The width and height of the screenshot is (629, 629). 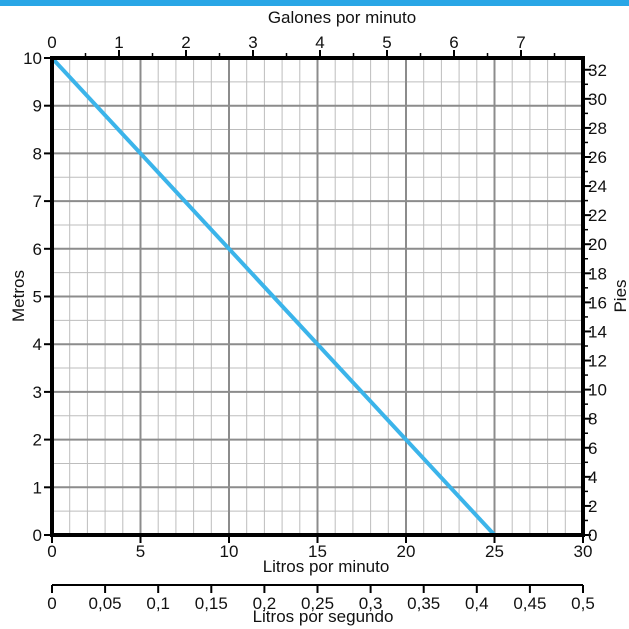 I want to click on left-tick-label: 10, so click(x=32, y=58).